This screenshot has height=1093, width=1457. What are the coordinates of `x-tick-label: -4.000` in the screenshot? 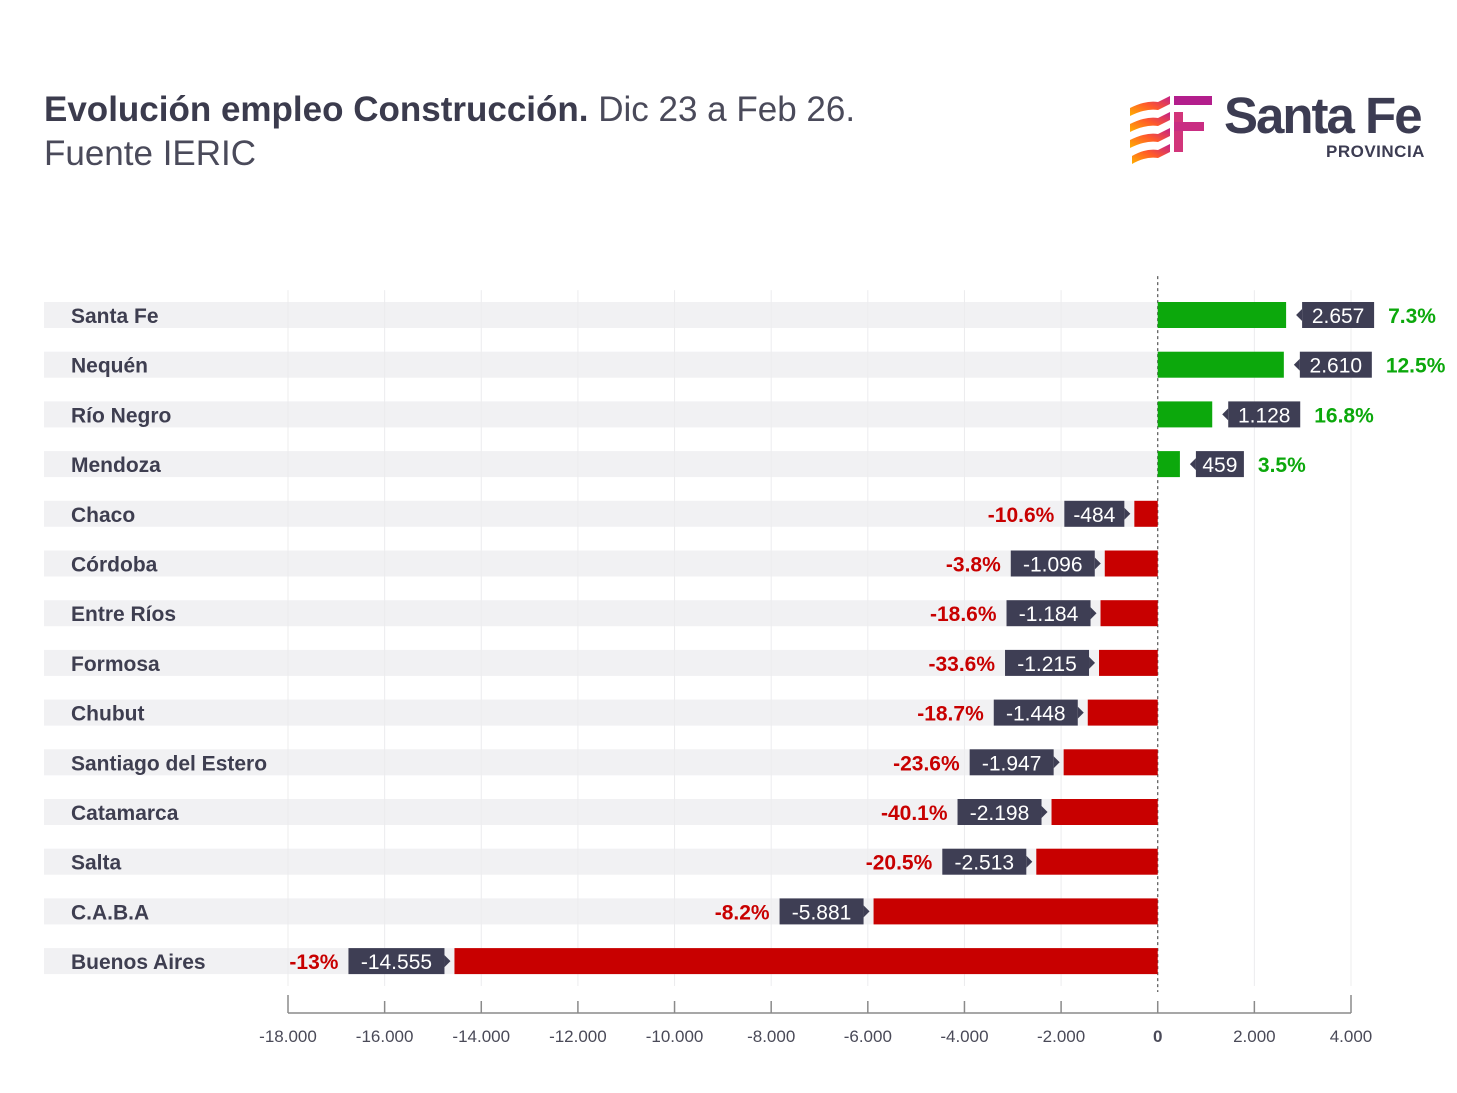 It's located at (964, 1036).